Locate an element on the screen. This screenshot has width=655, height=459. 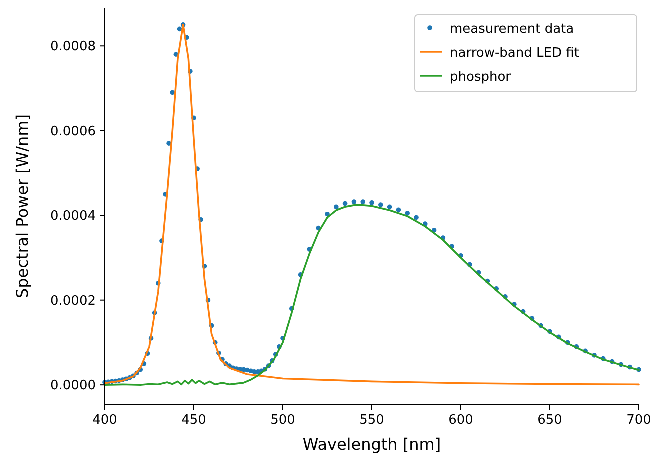
x-tick-label: 450 is located at coordinates (194, 420).